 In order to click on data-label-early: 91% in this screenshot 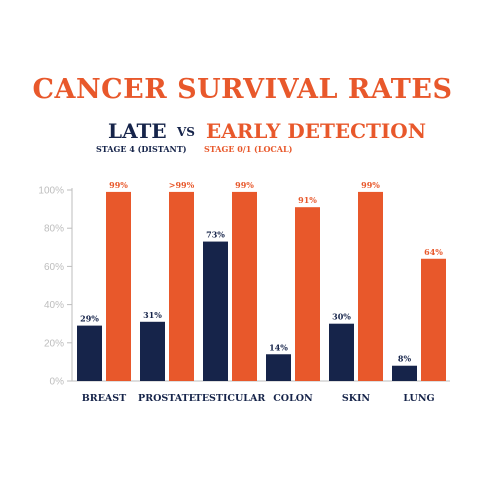, I will do `click(307, 200)`.